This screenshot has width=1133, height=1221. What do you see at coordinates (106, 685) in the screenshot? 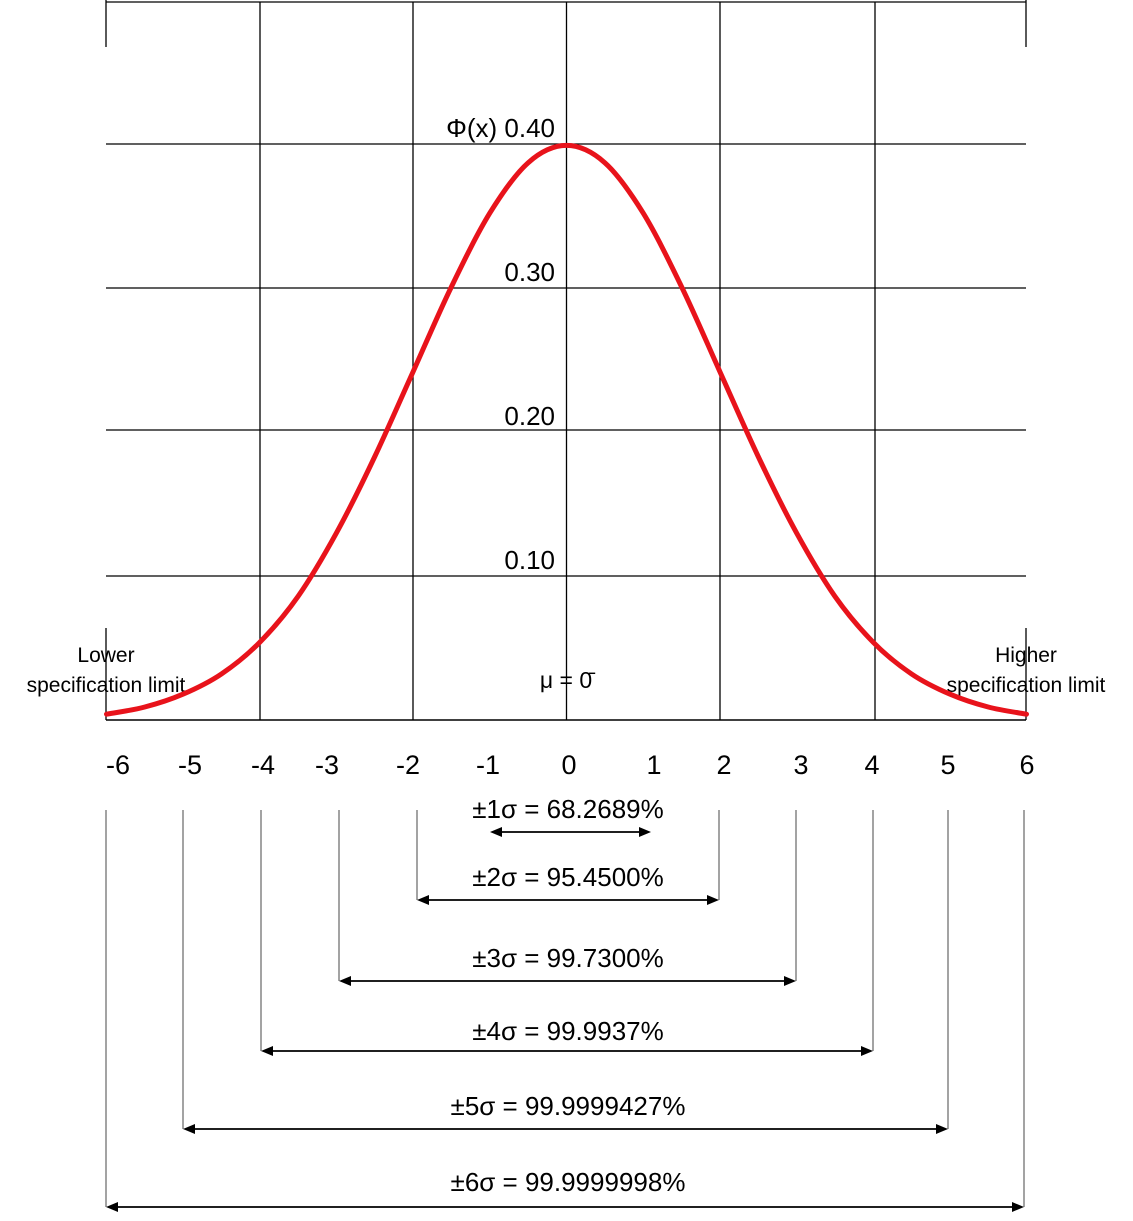
I see `lower-limit-label-line2: specification limit` at bounding box center [106, 685].